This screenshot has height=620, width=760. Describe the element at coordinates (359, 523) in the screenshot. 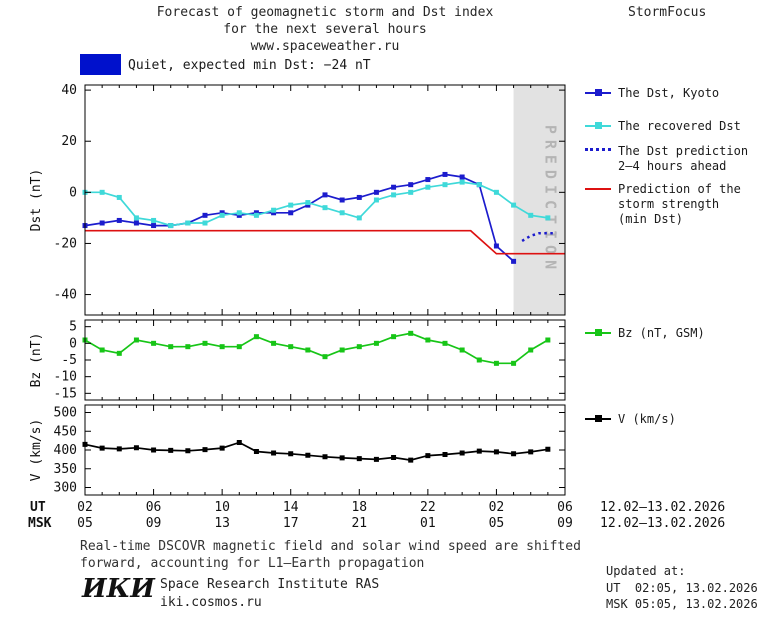

I see `svg-text: 21` at that location.